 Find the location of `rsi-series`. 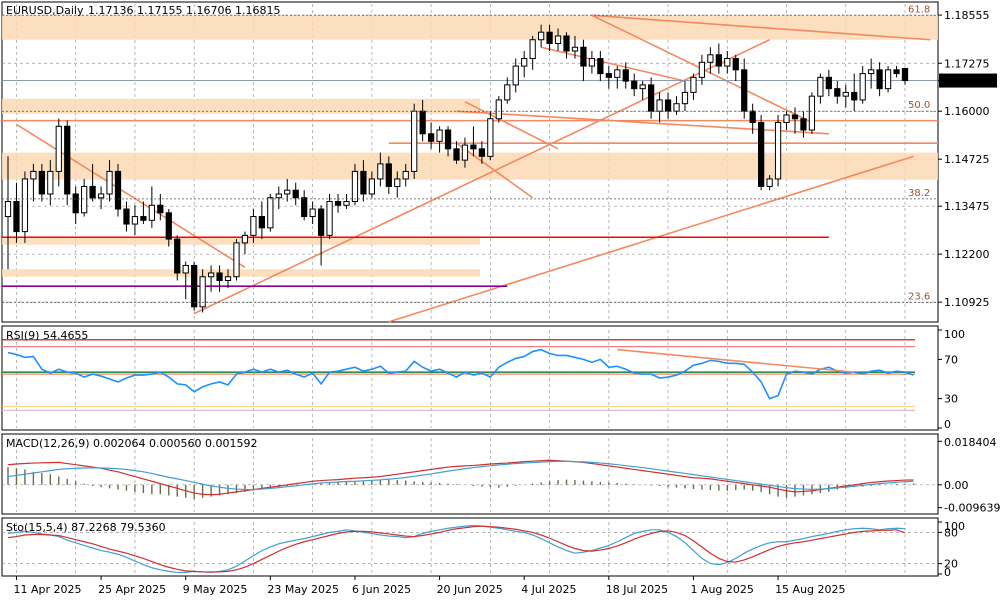

rsi-series is located at coordinates (460, 374).